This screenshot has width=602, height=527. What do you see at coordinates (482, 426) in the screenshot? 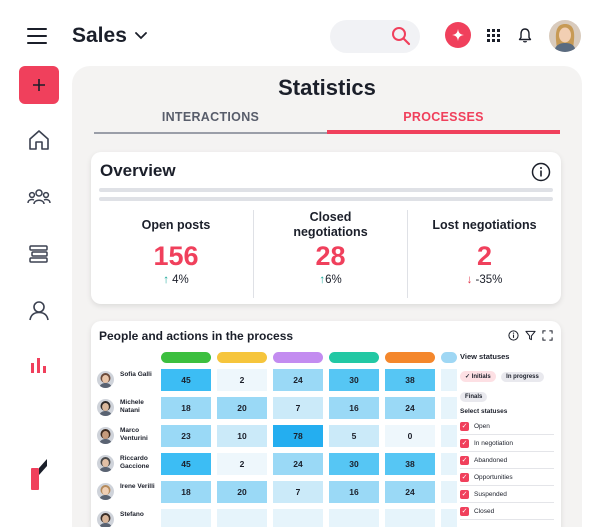
I see `status-label: Open` at bounding box center [482, 426].